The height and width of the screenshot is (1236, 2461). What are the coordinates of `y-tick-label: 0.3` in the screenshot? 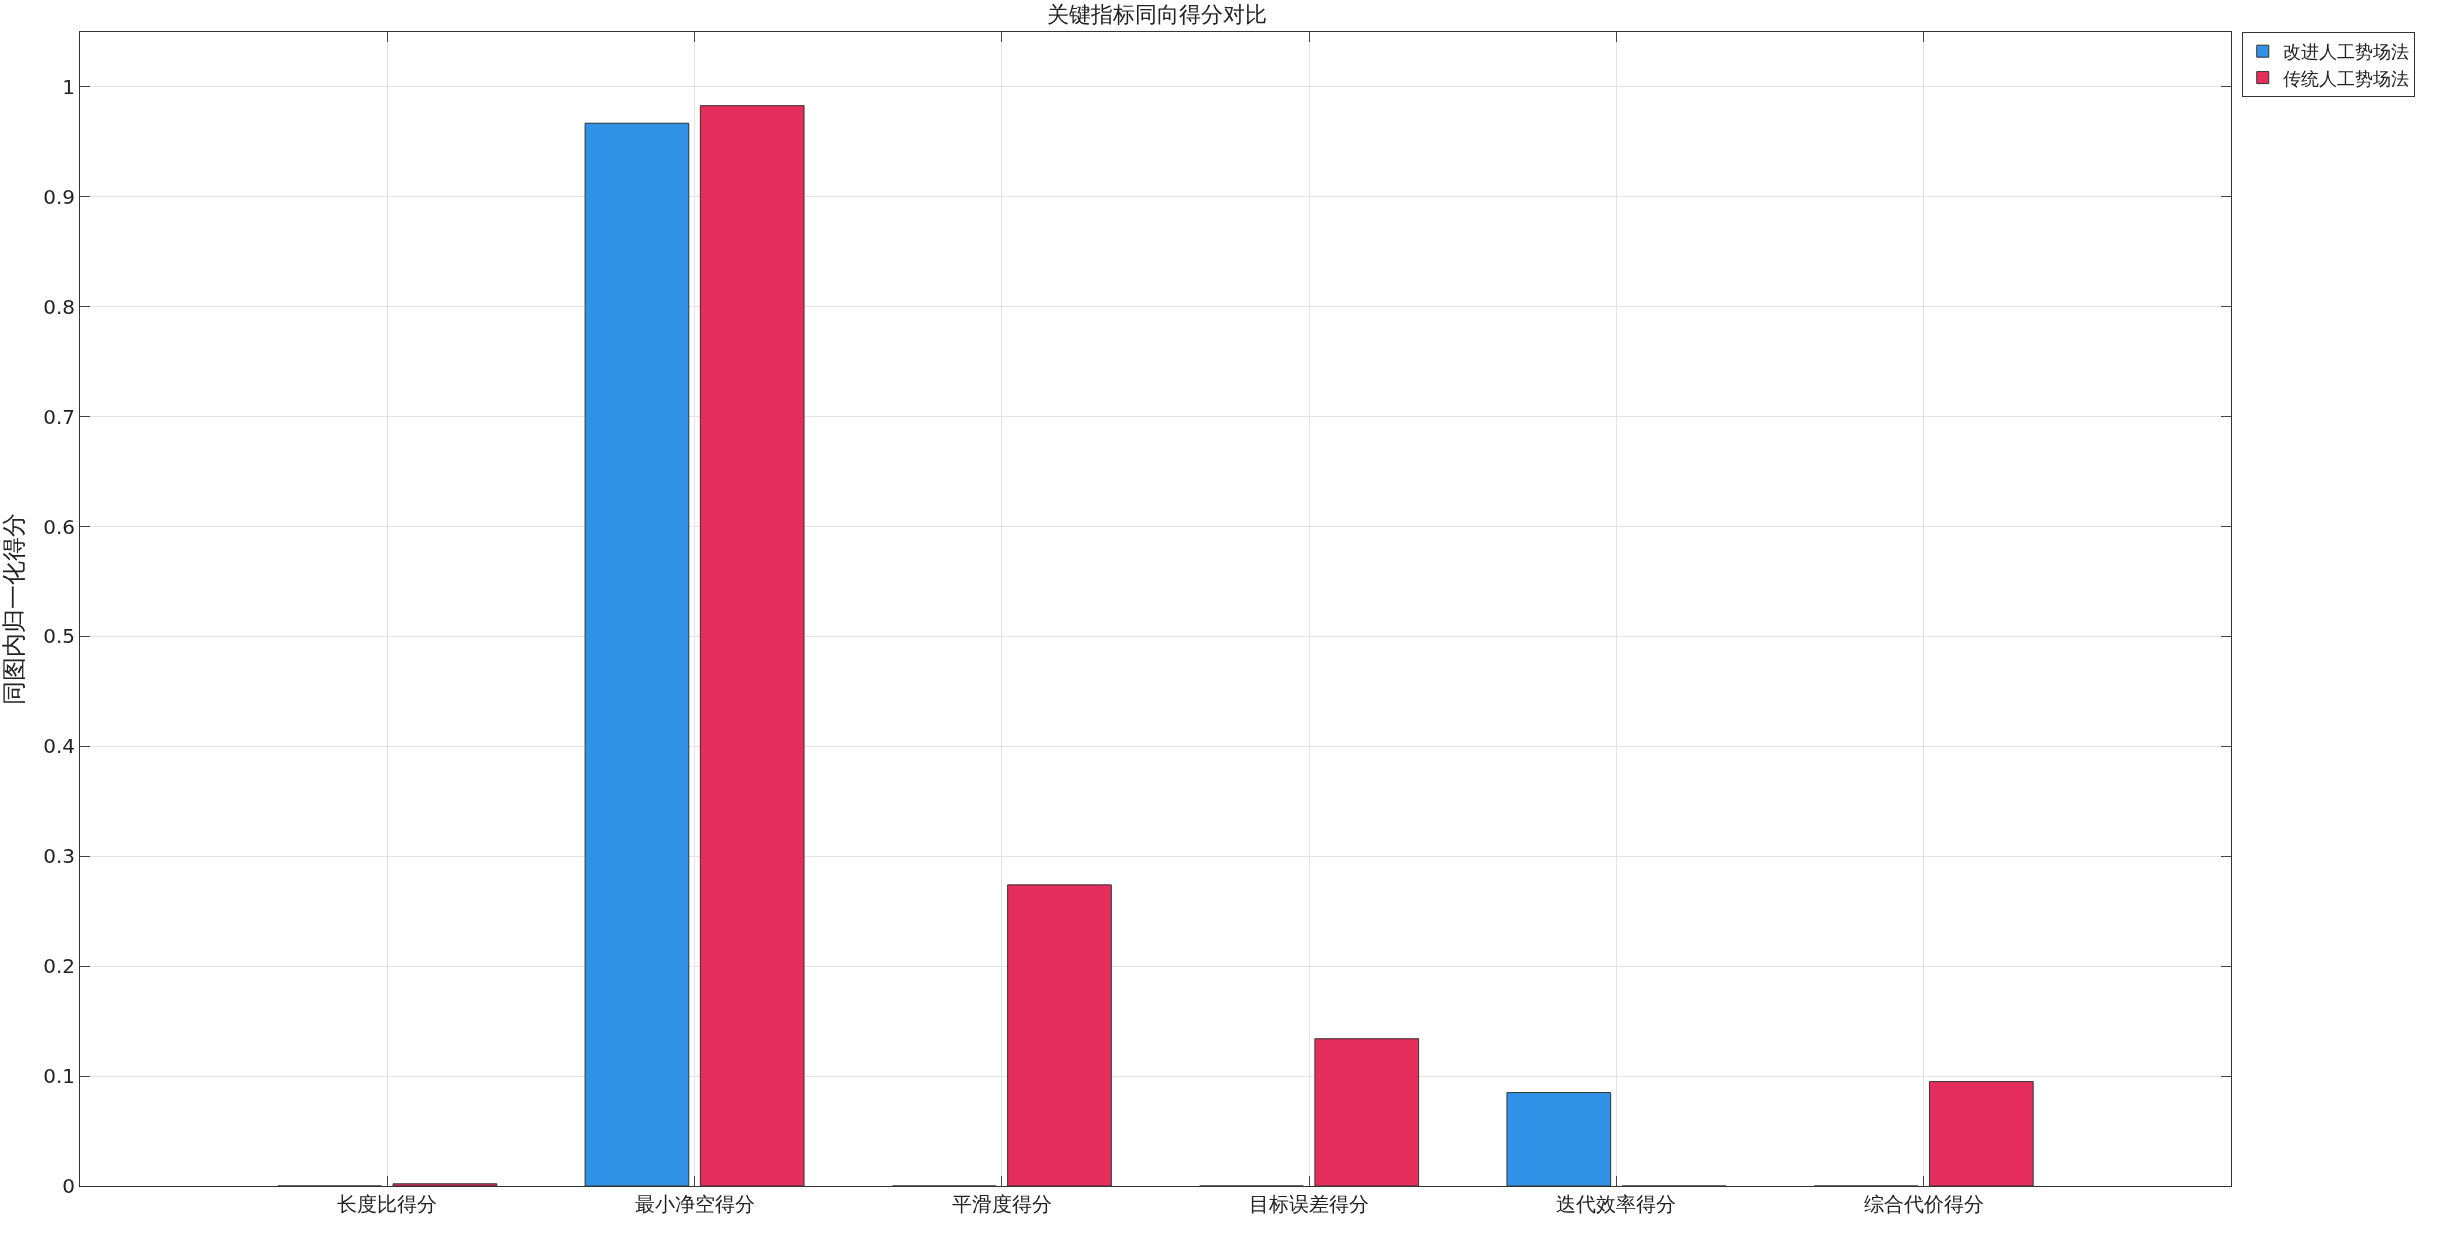 It's located at (59, 856).